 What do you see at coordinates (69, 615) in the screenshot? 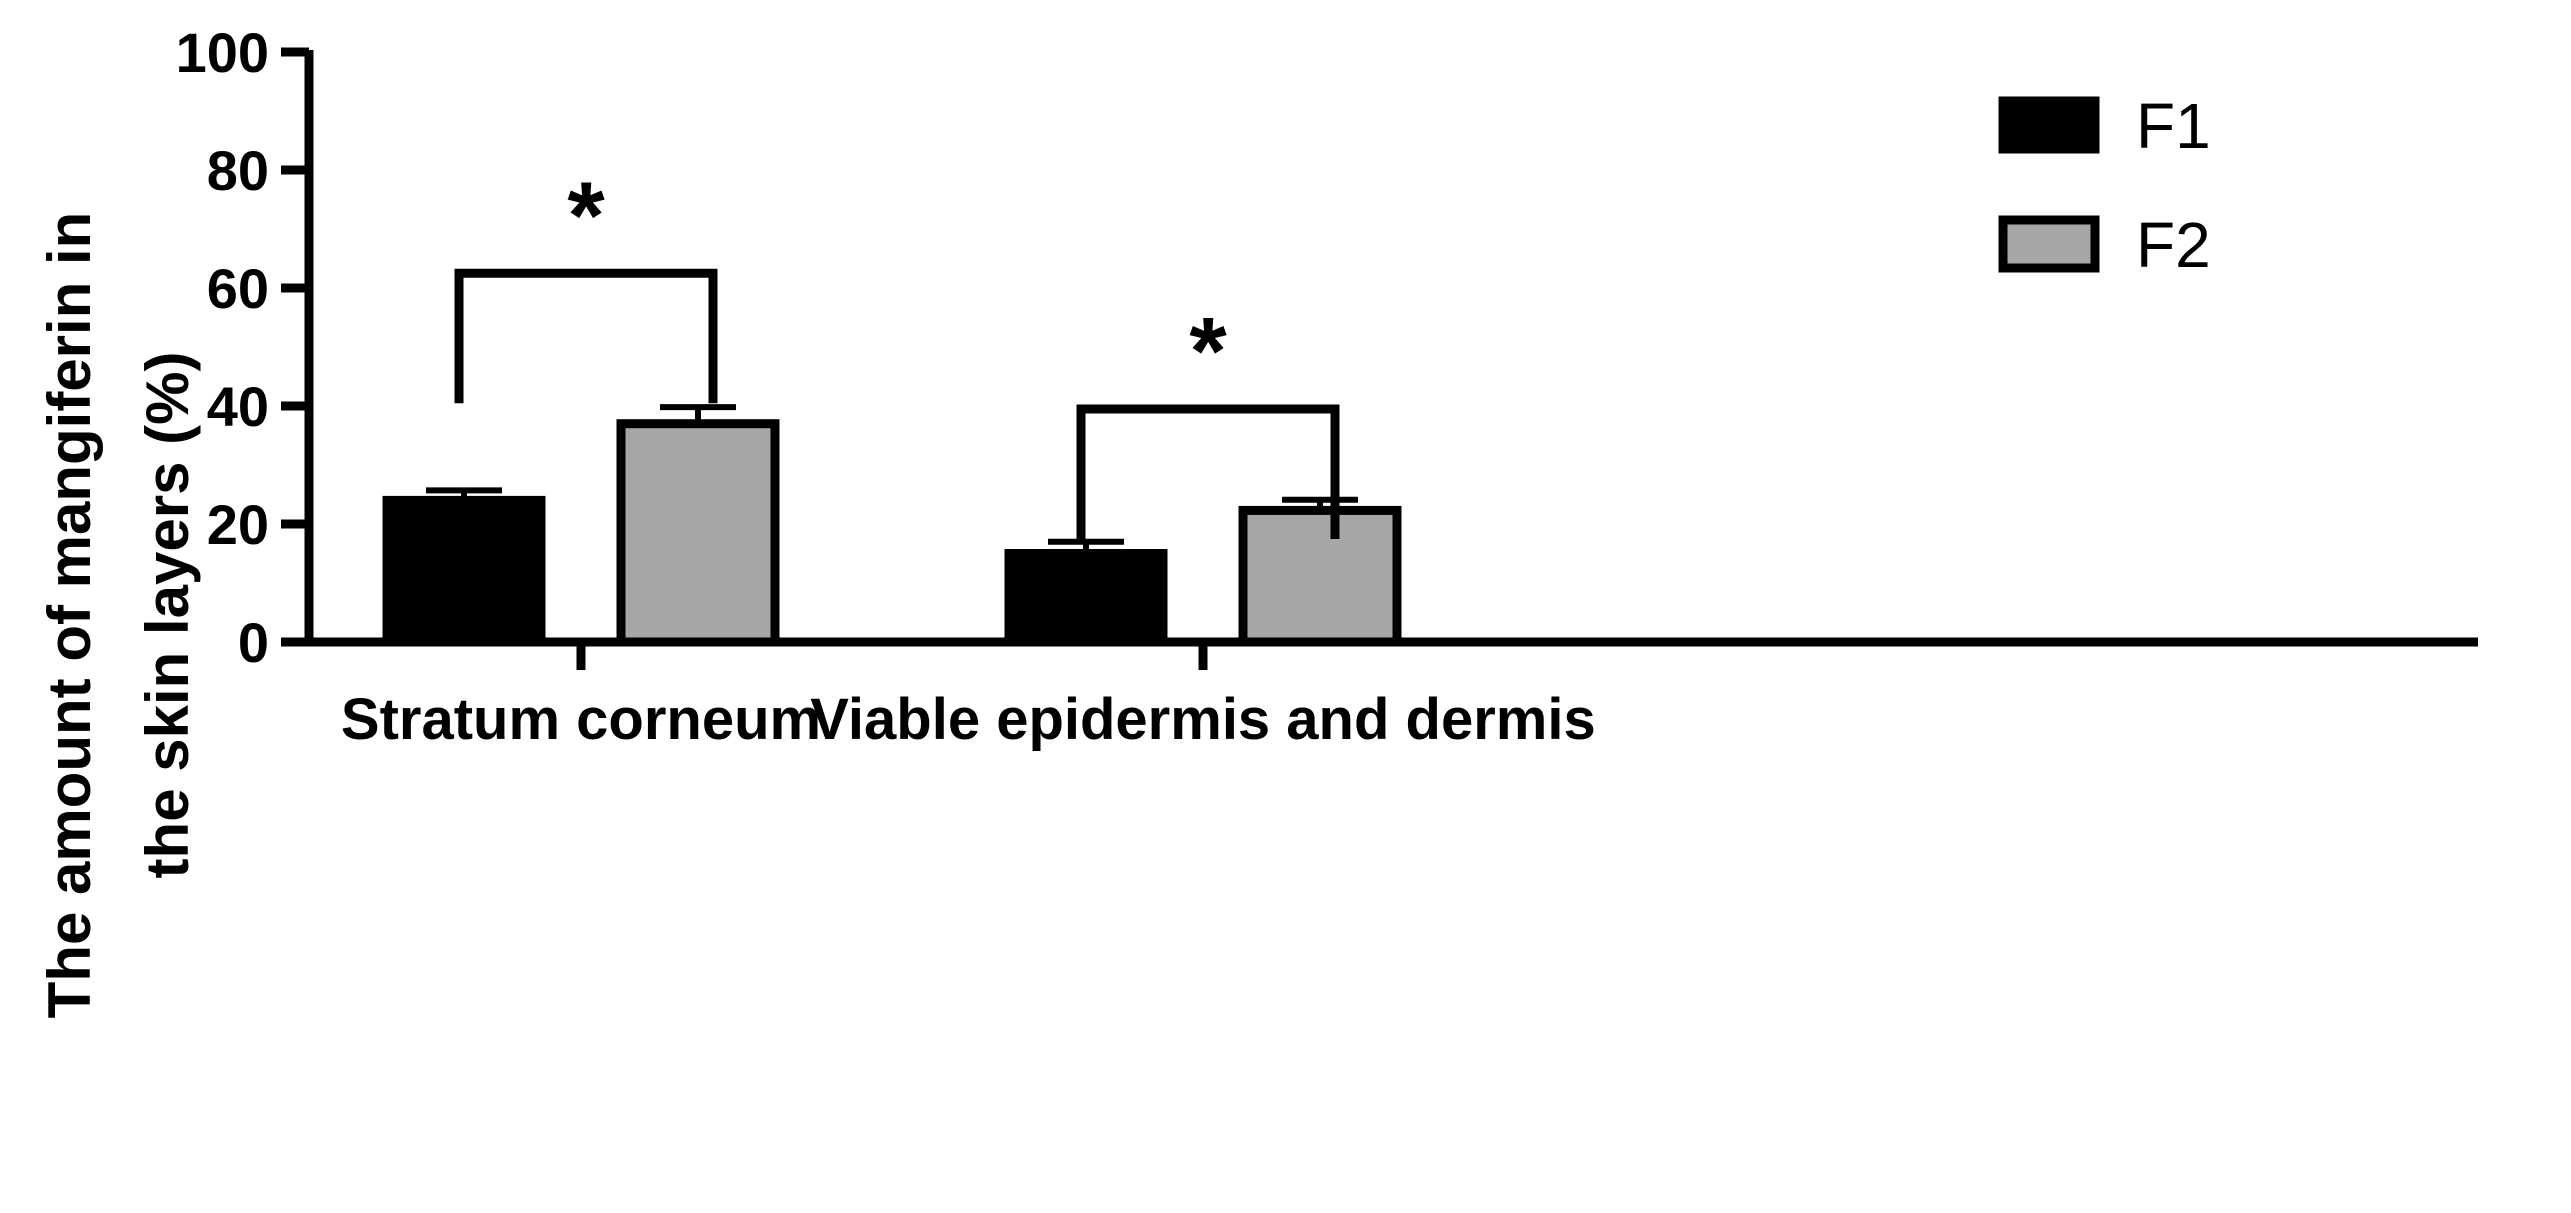
I see `y-axis-title-line-1: The amount of mangiferin in` at bounding box center [69, 615].